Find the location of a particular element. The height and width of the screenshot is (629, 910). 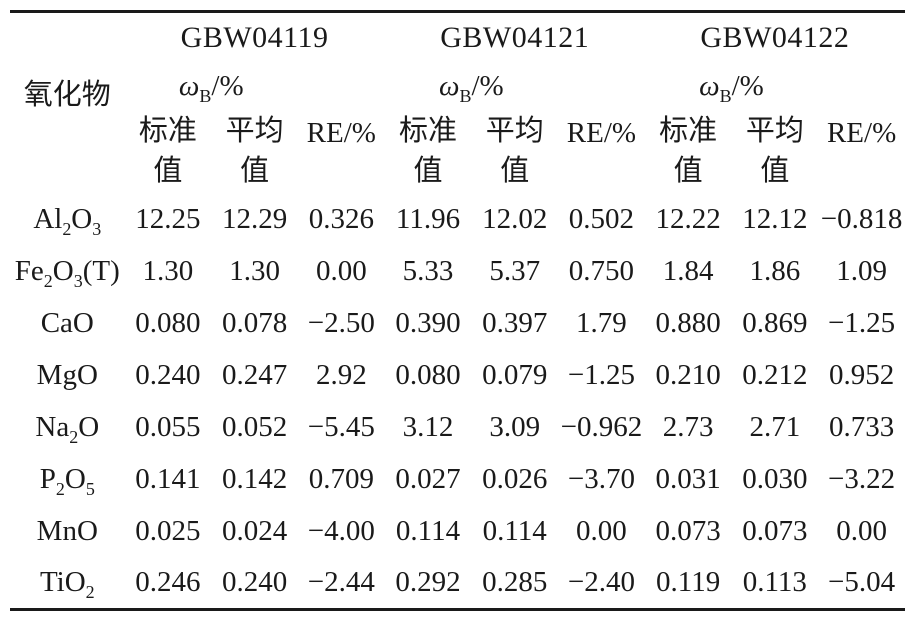

value-cell: −3.22 is located at coordinates (862, 479).